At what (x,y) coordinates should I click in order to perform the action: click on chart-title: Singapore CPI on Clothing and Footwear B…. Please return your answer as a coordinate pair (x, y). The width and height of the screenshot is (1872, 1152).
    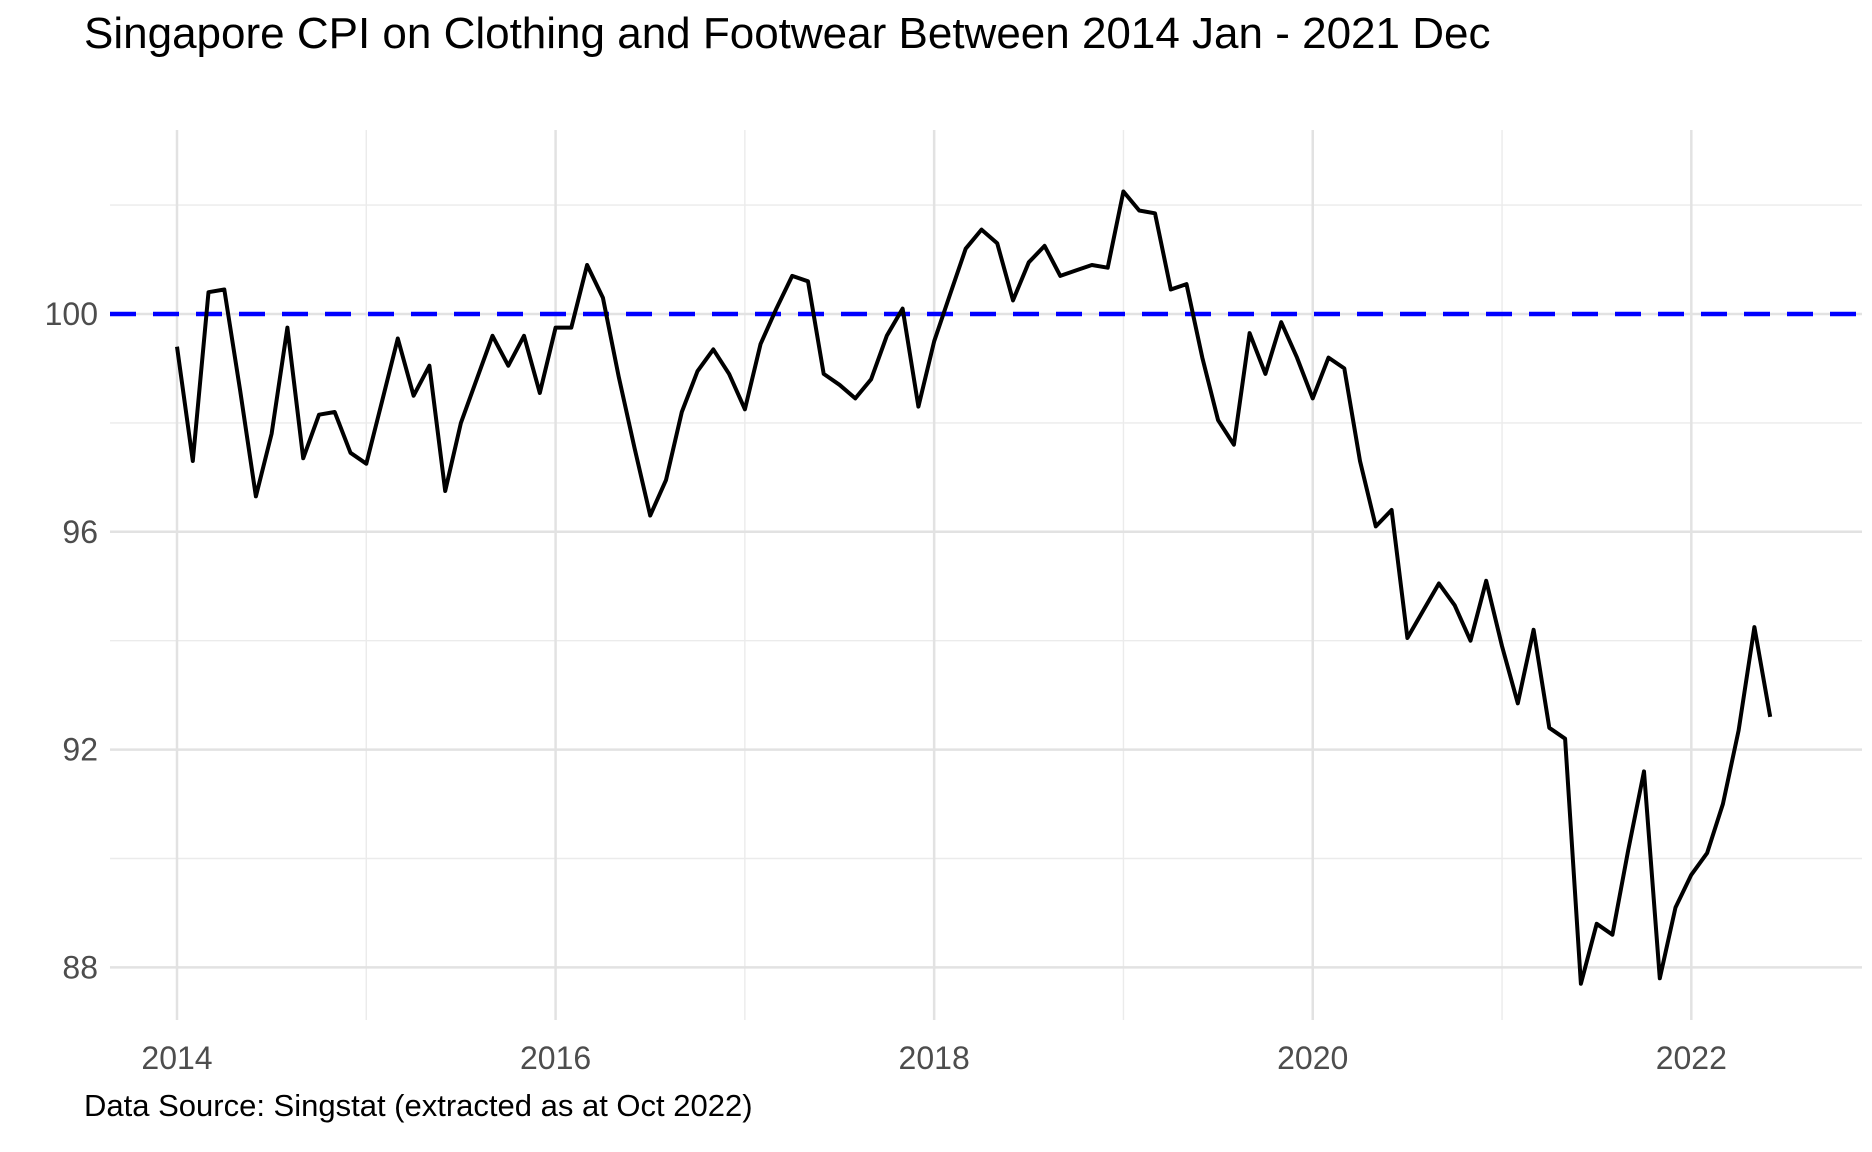
    Looking at the image, I should click on (787, 33).